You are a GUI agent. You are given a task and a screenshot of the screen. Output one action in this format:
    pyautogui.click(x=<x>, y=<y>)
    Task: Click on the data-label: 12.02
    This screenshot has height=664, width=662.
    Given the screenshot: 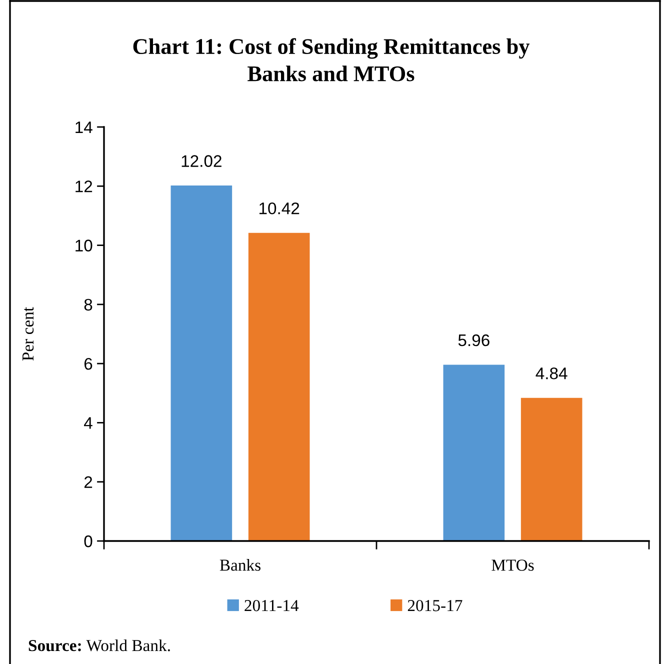 What is the action you would take?
    pyautogui.click(x=202, y=161)
    